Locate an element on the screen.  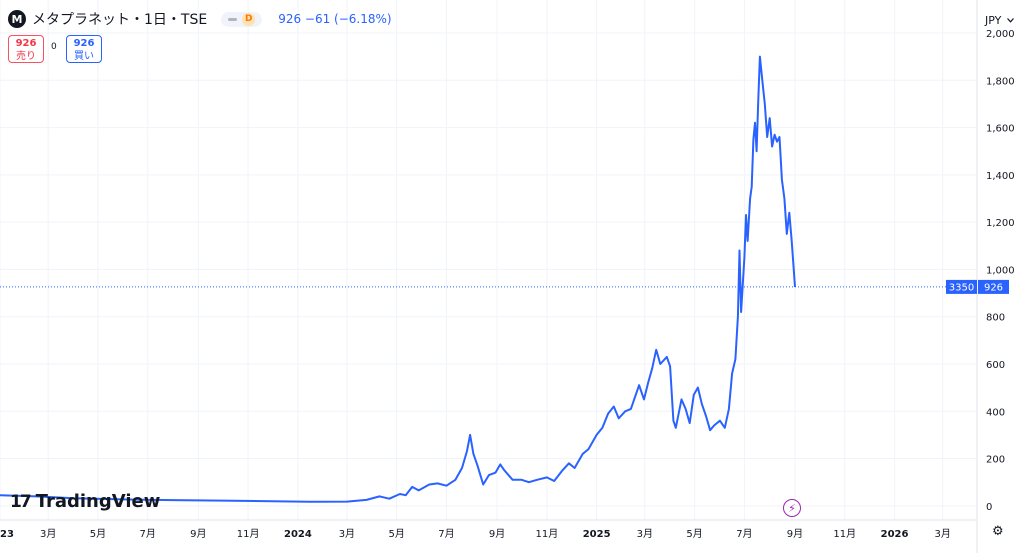
sell-button: 926 売り is located at coordinates (26, 49).